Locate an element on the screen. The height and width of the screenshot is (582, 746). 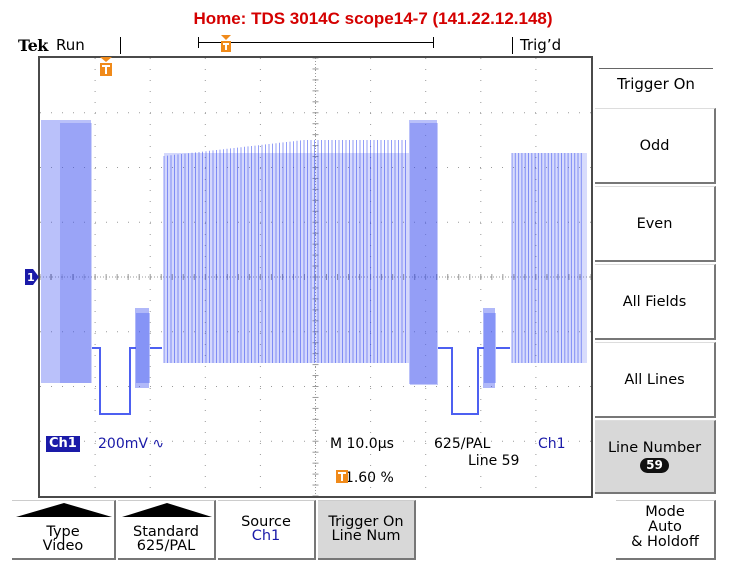
svg-text: 1 is located at coordinates (31, 277).